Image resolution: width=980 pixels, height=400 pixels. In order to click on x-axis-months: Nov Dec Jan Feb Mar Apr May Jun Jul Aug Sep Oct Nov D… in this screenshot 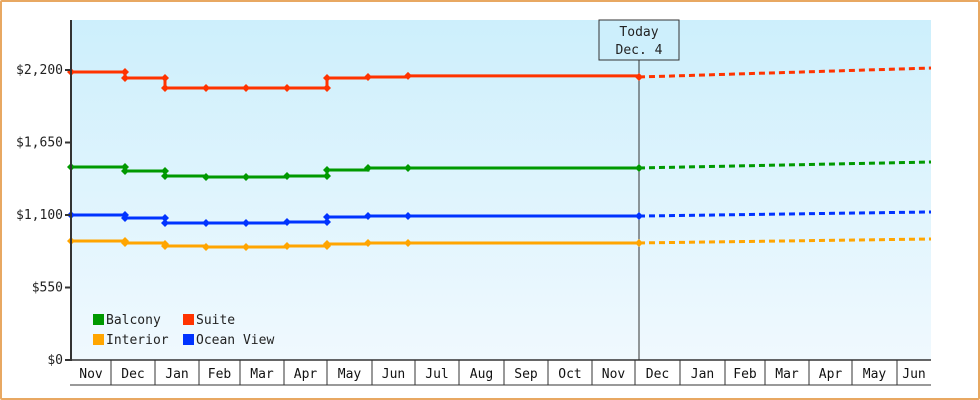, I will do `click(500, 373)`.